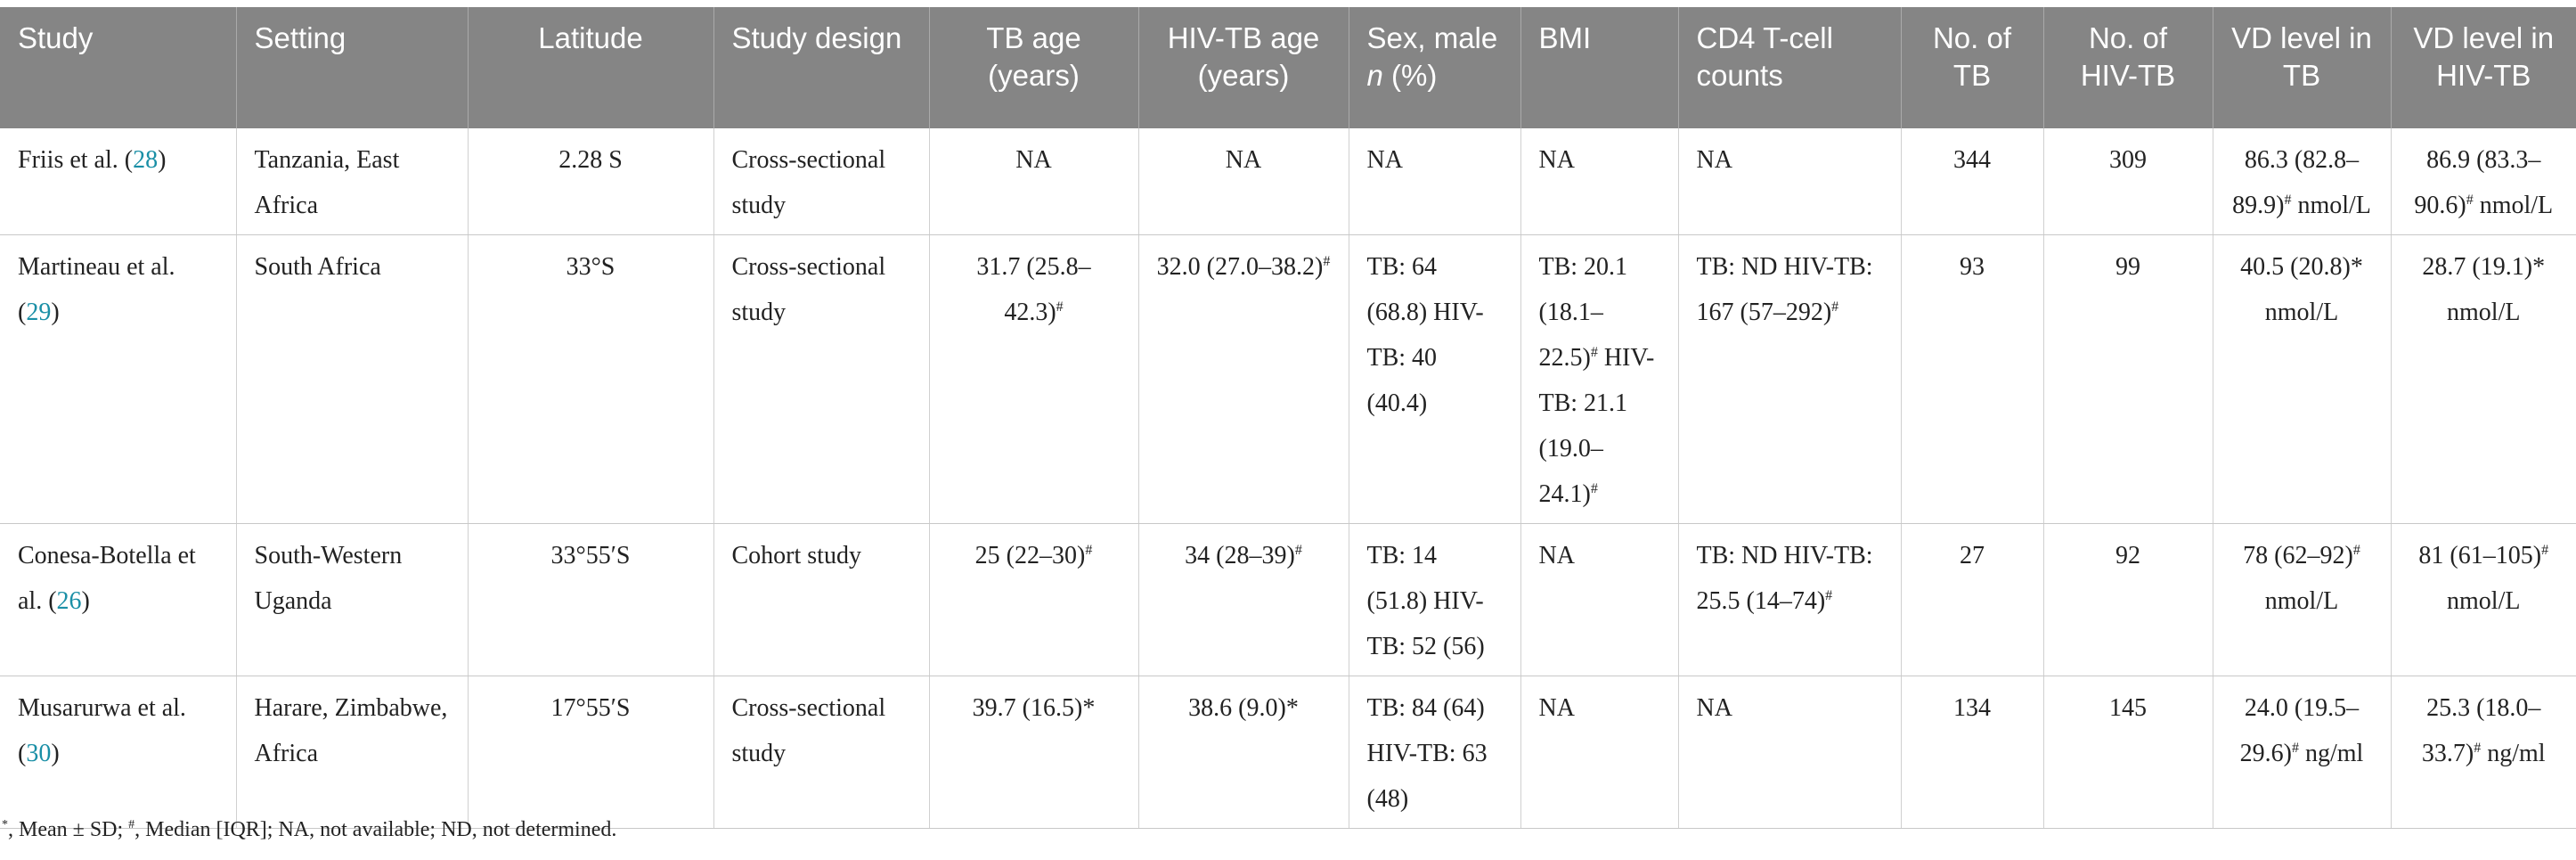 The image size is (2576, 860). Describe the element at coordinates (1410, 75) in the screenshot. I see `header-sex-percent: (%)` at that location.